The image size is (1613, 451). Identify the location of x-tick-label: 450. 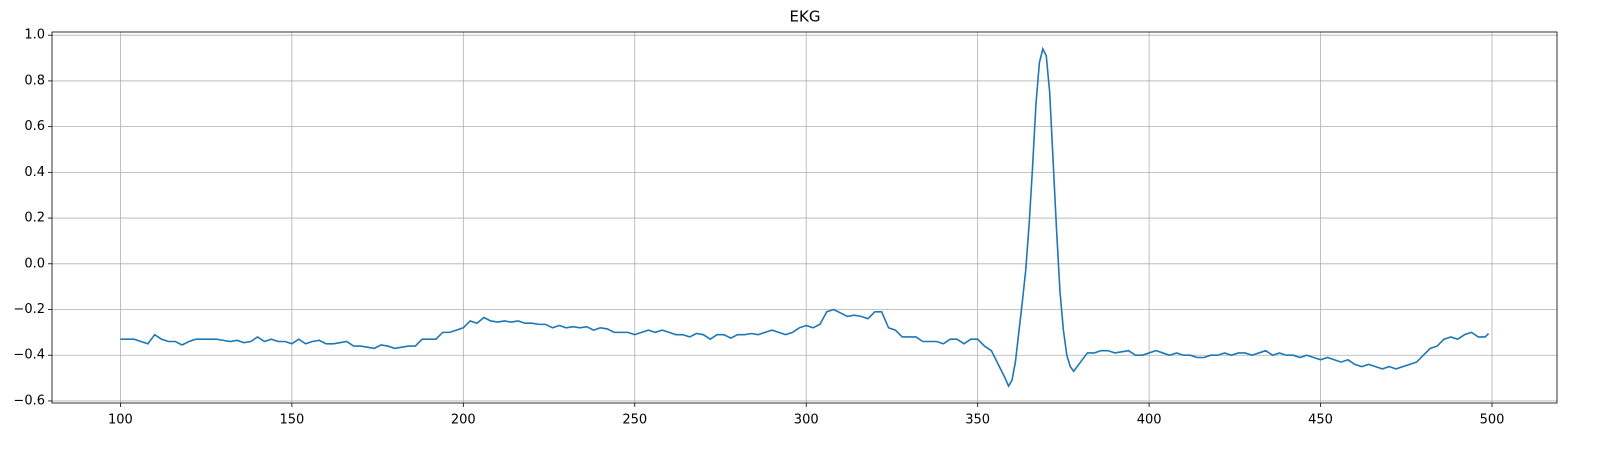
(1320, 420).